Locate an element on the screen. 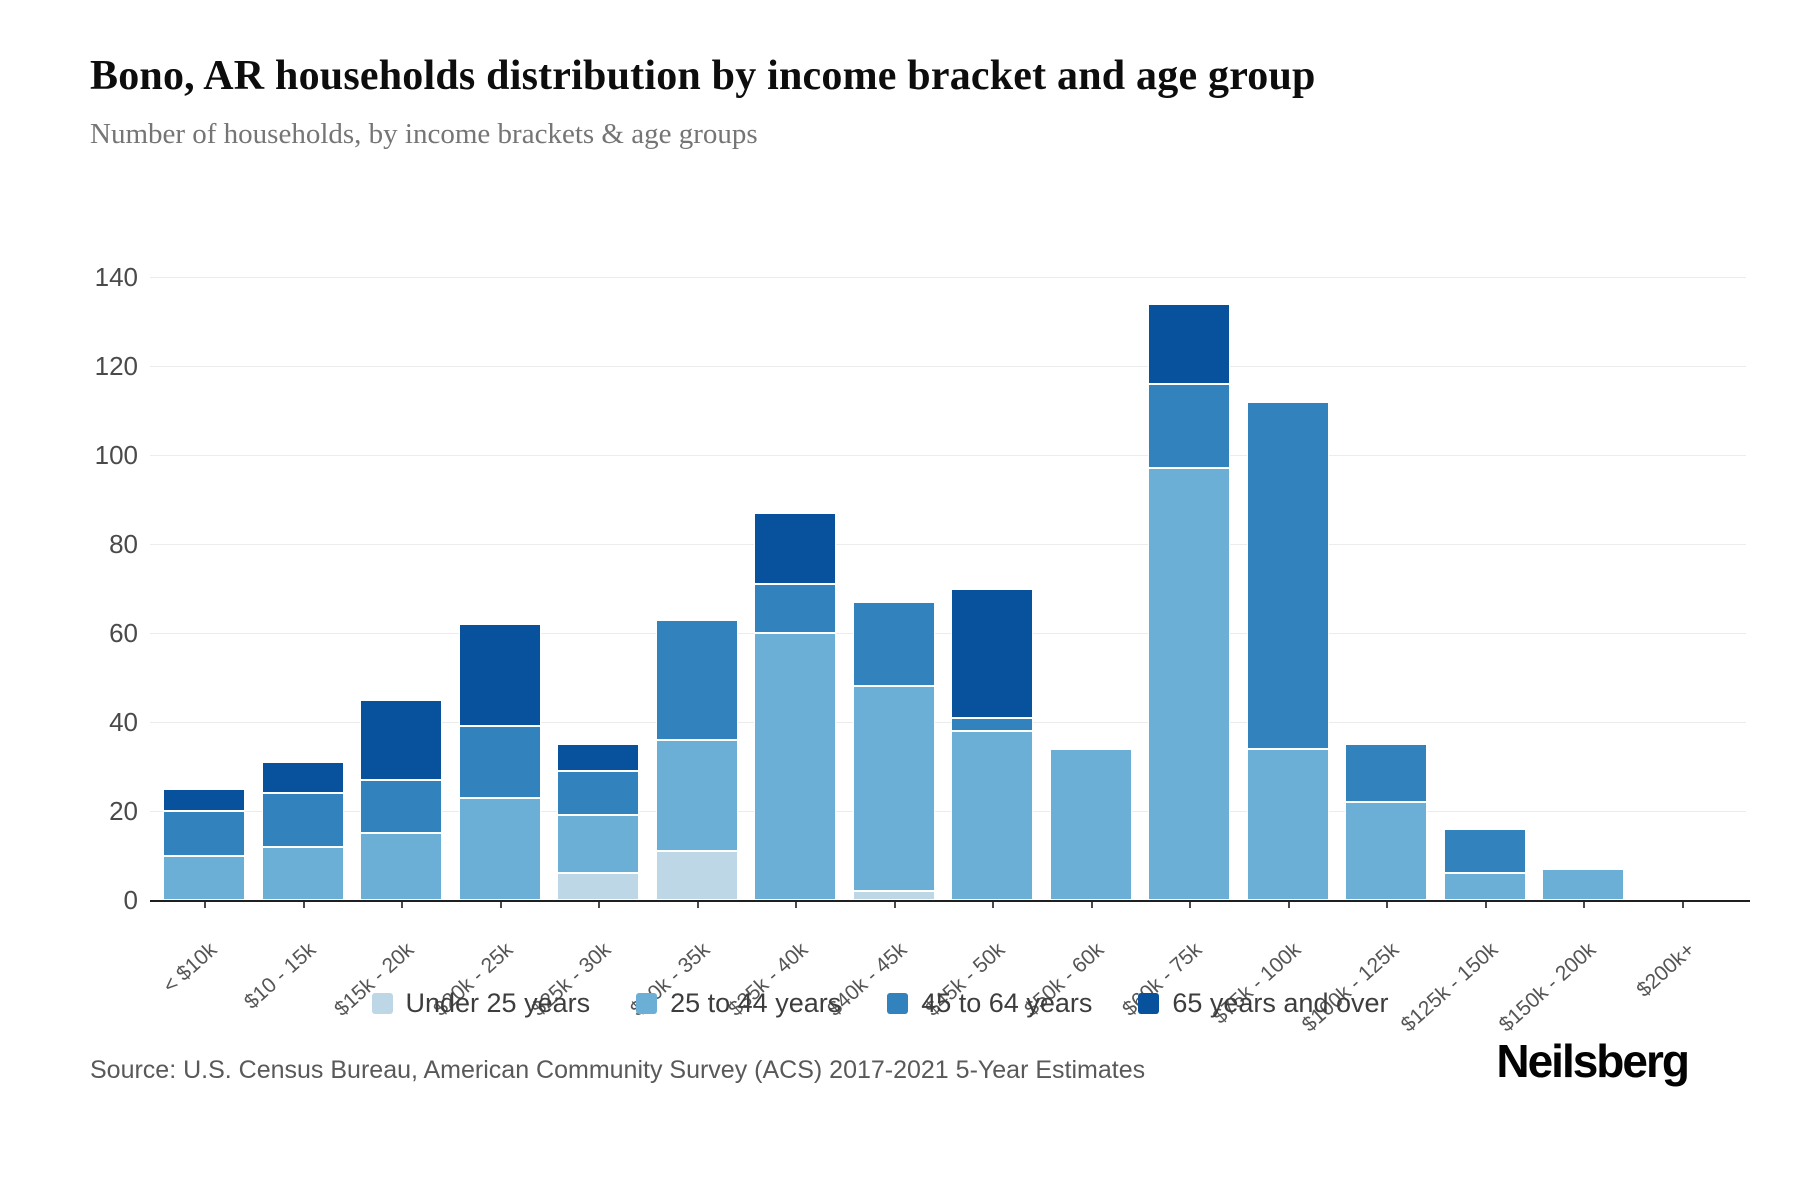  legend-item: Under 25 years is located at coordinates (481, 1003).